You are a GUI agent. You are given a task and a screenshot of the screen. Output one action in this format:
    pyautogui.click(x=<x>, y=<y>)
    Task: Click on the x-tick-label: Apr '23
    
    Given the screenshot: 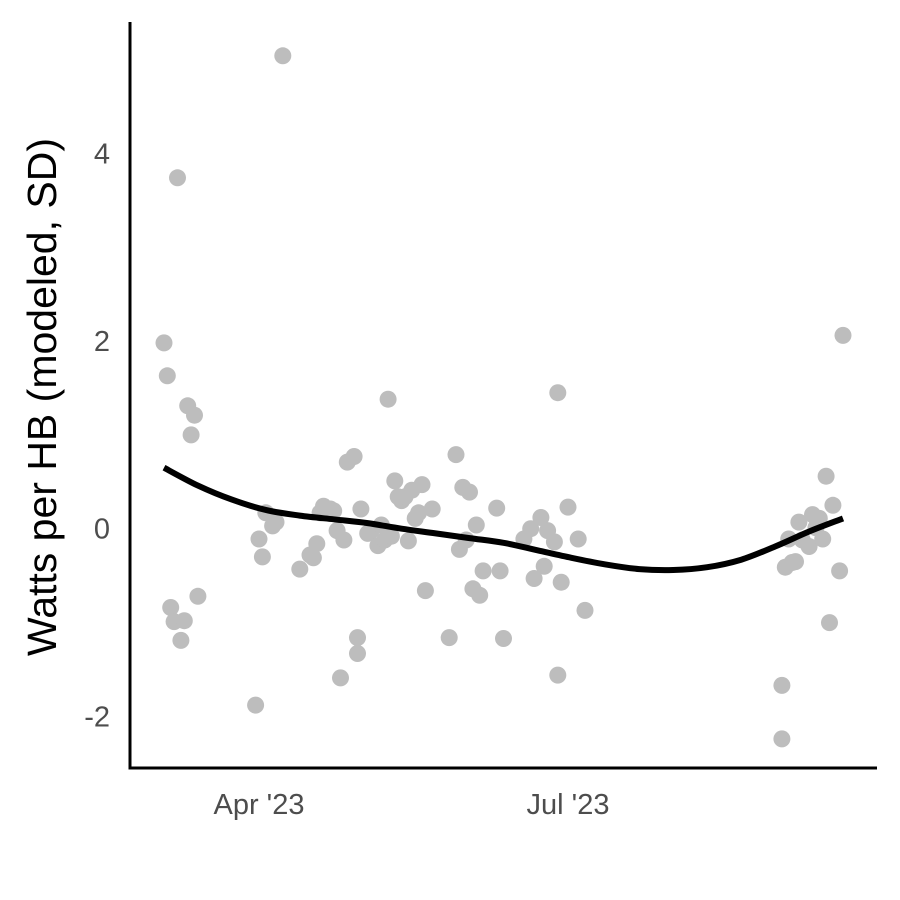 What is the action you would take?
    pyautogui.click(x=259, y=805)
    